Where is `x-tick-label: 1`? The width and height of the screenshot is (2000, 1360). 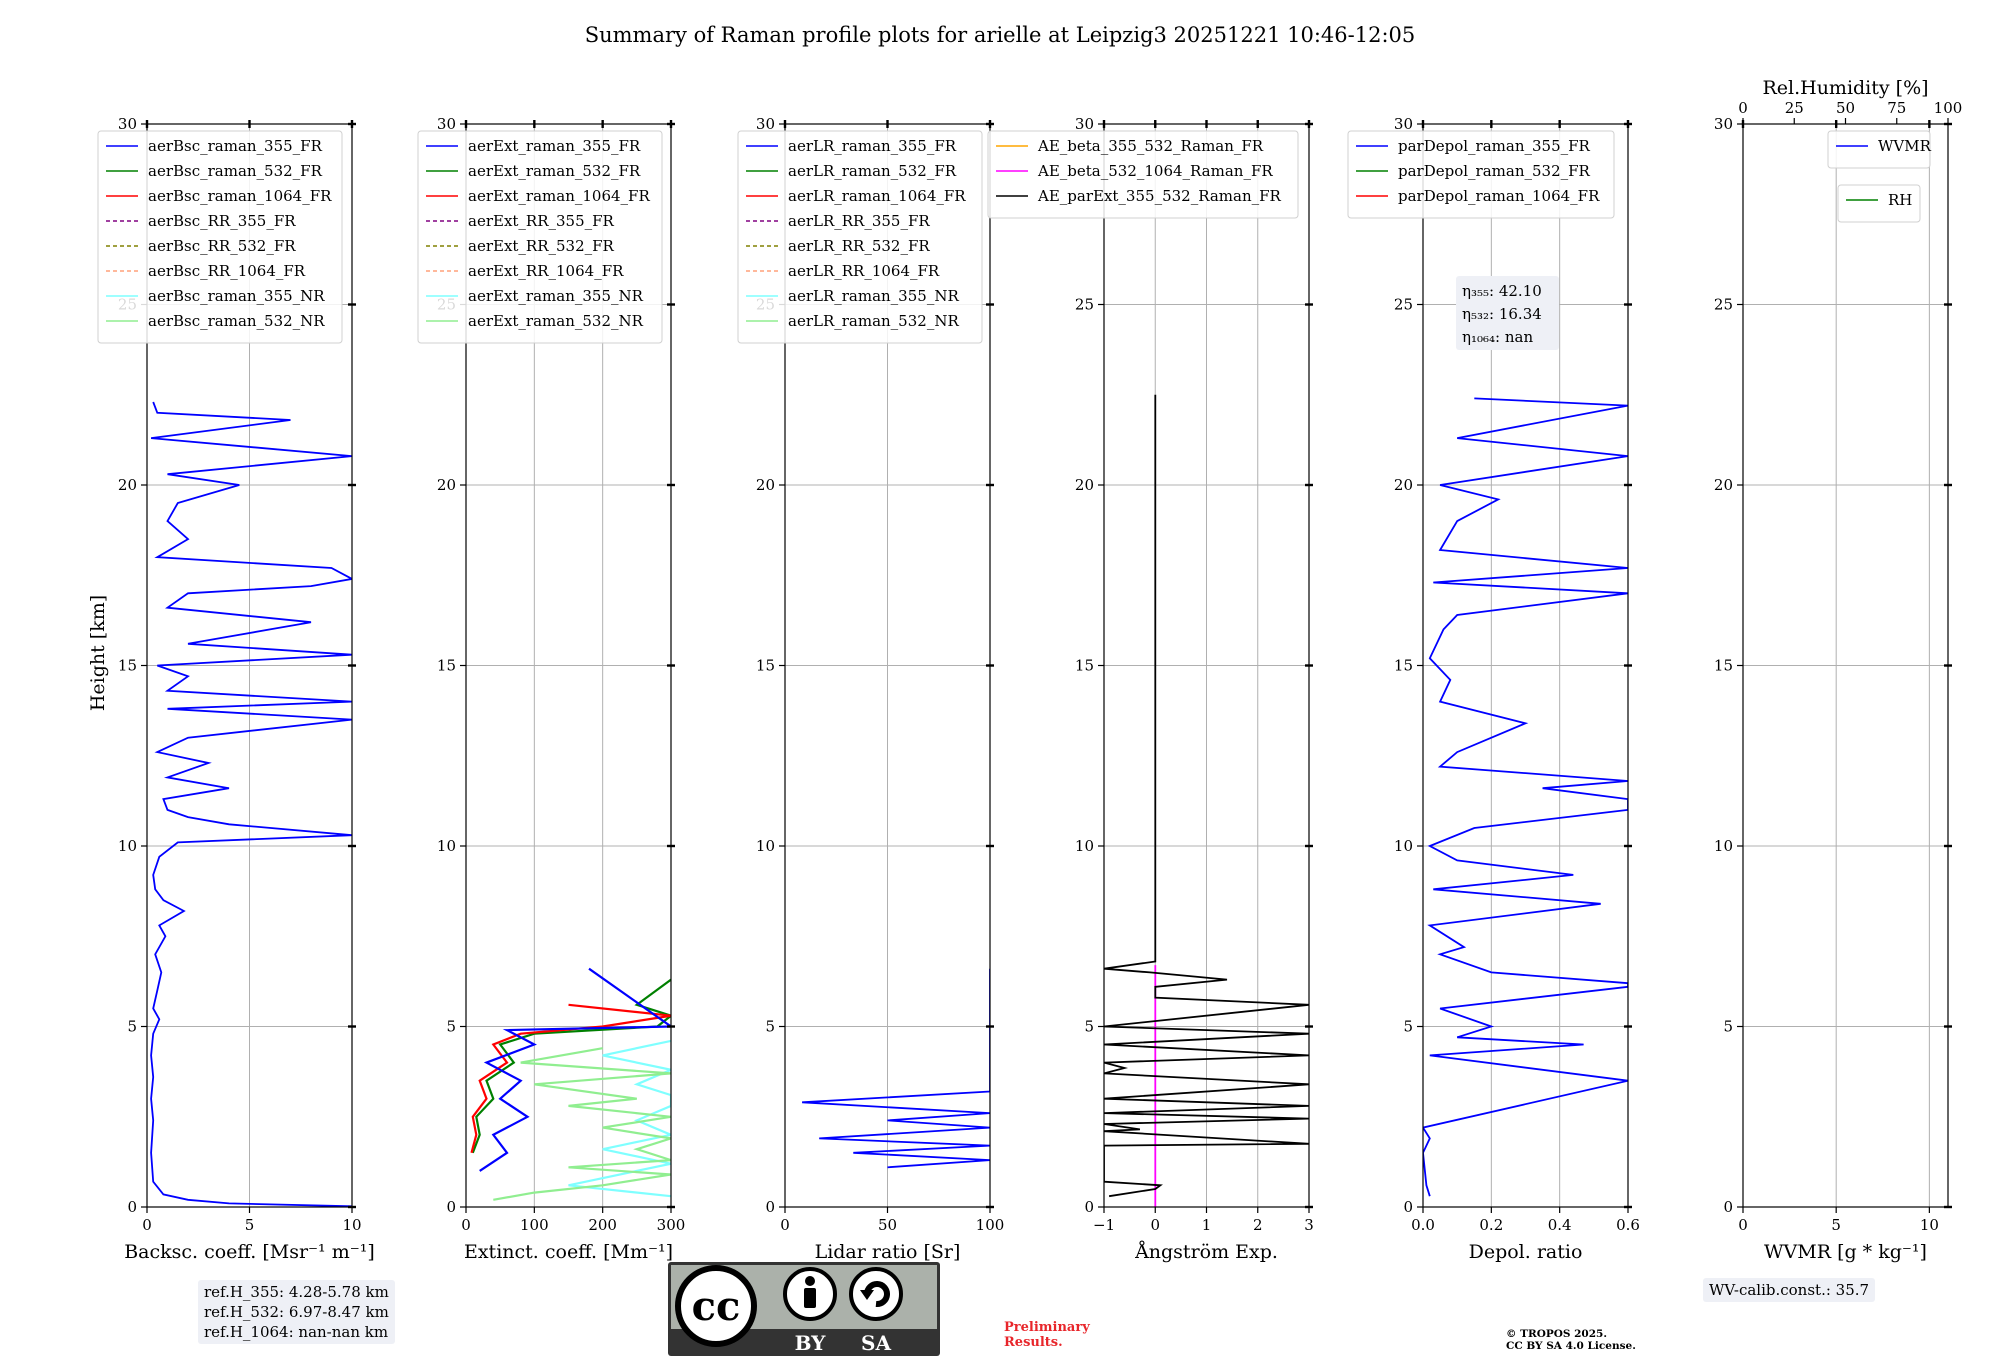 x-tick-label: 1 is located at coordinates (1207, 1225).